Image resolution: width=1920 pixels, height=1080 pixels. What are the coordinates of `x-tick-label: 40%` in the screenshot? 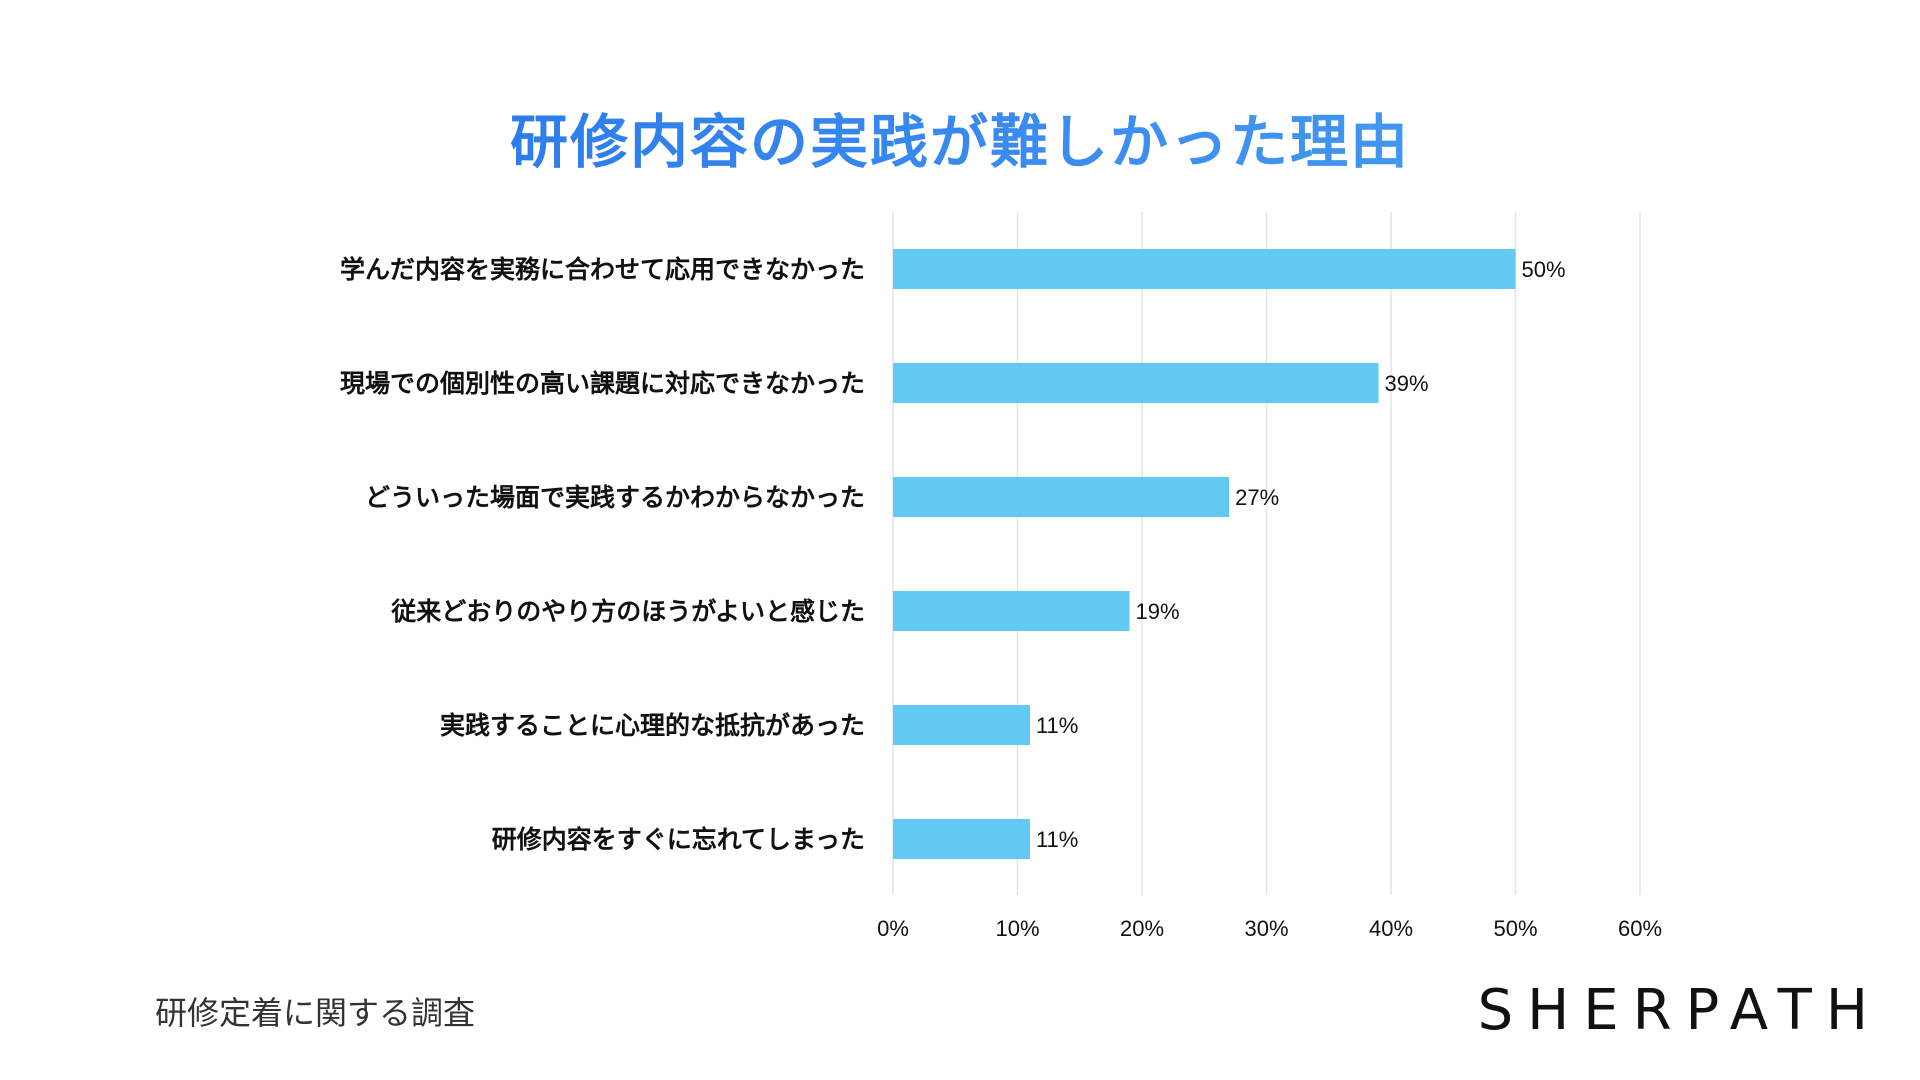 It's located at (1391, 928).